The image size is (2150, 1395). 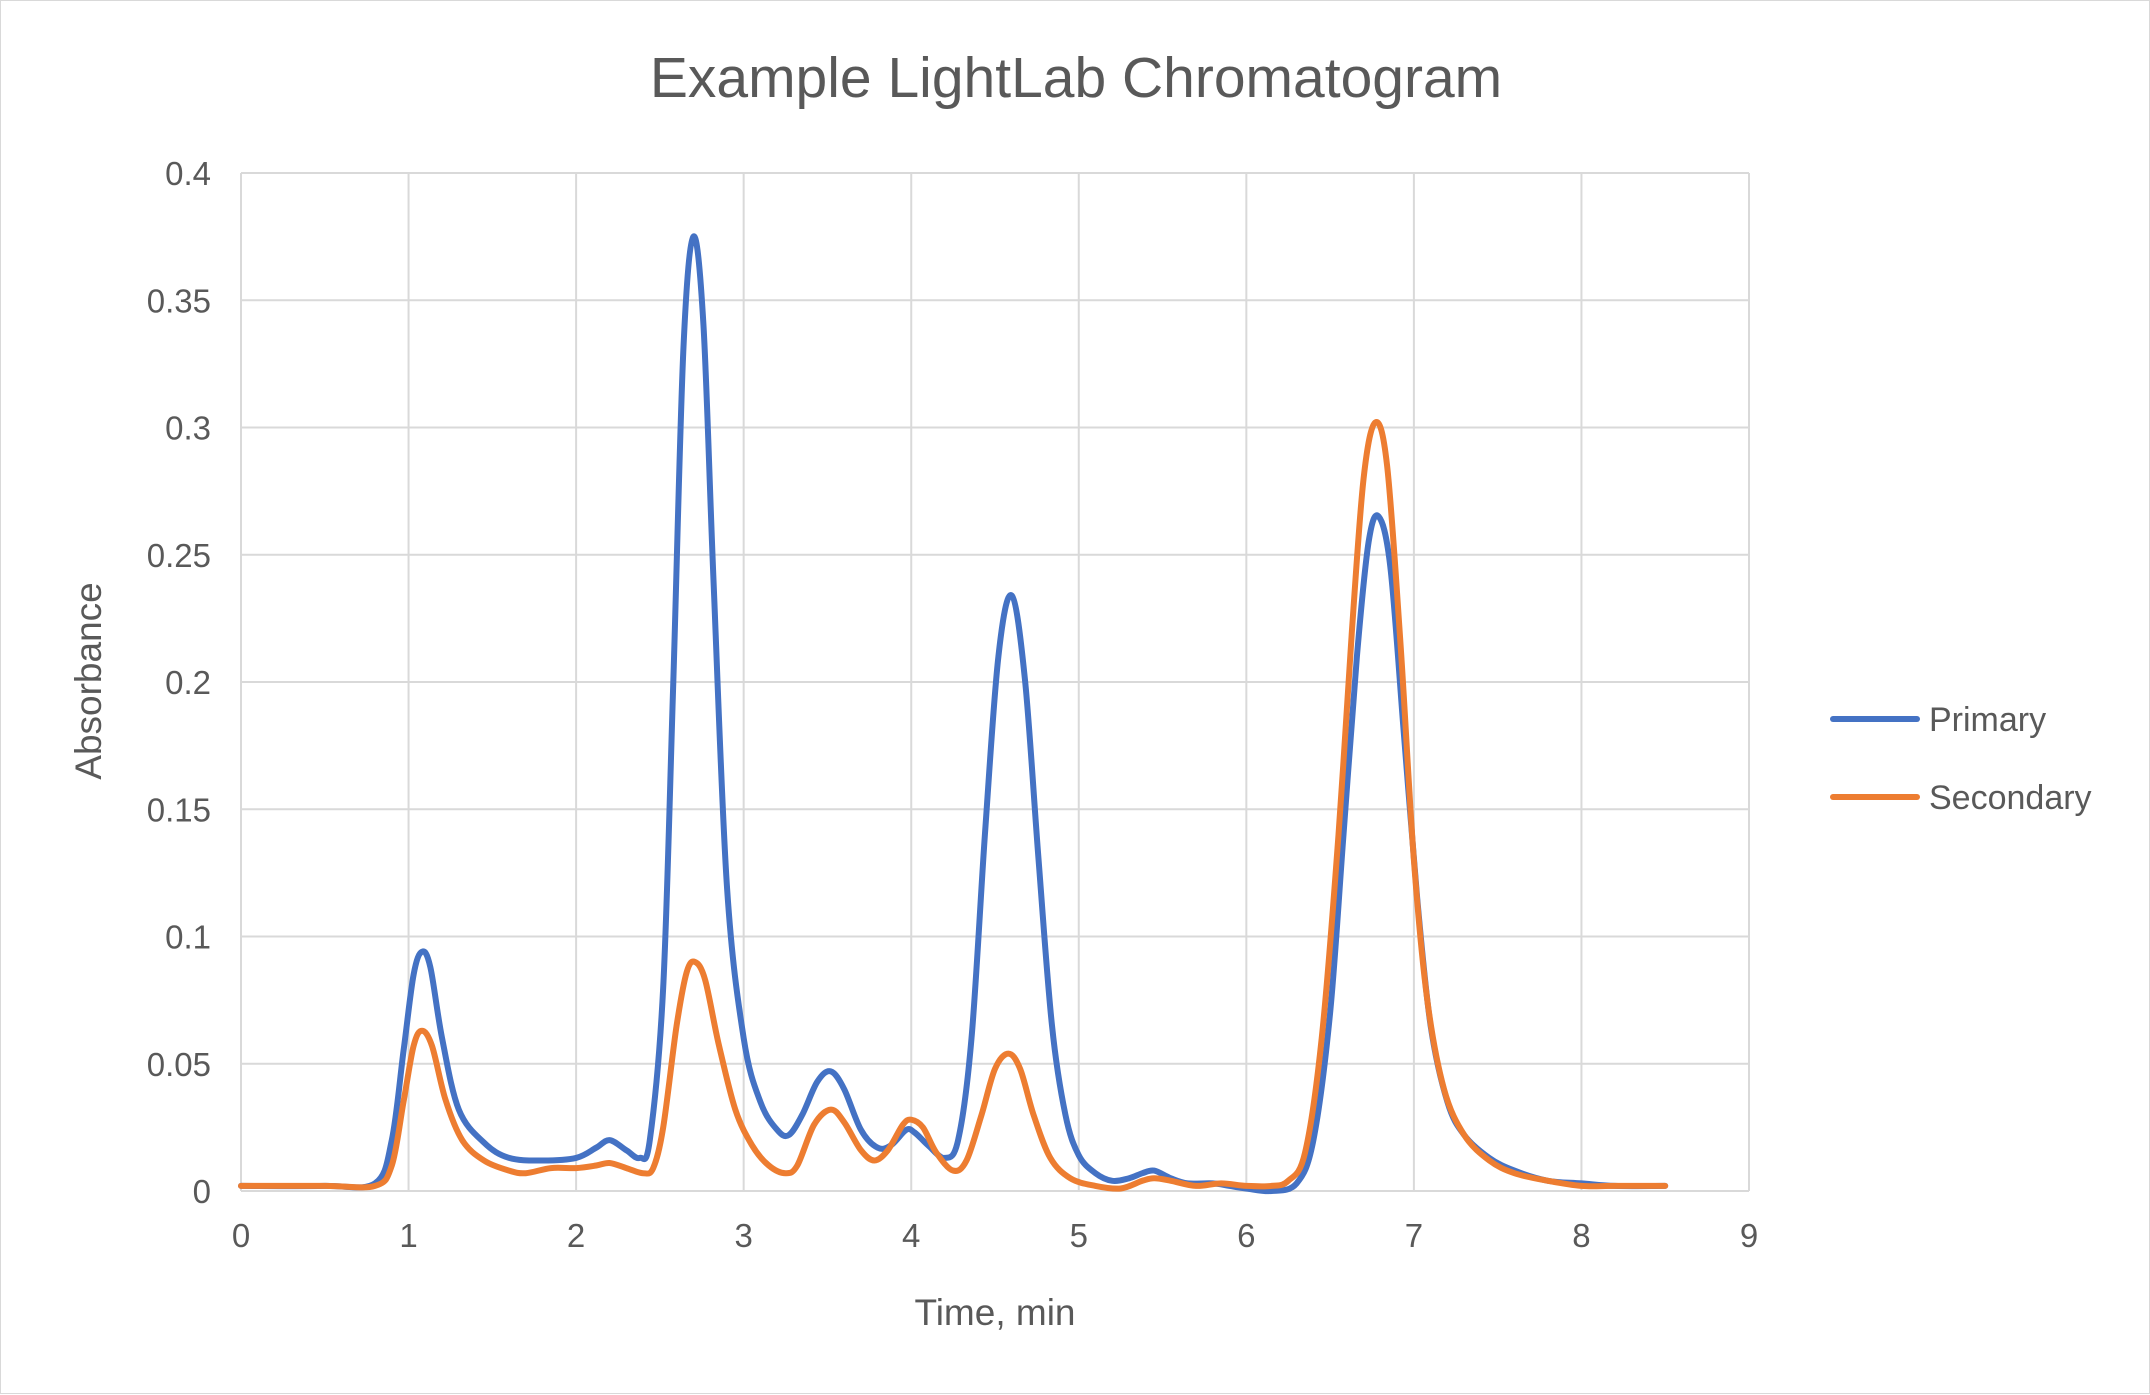 I want to click on x-tick-label: 5, so click(x=1079, y=1235).